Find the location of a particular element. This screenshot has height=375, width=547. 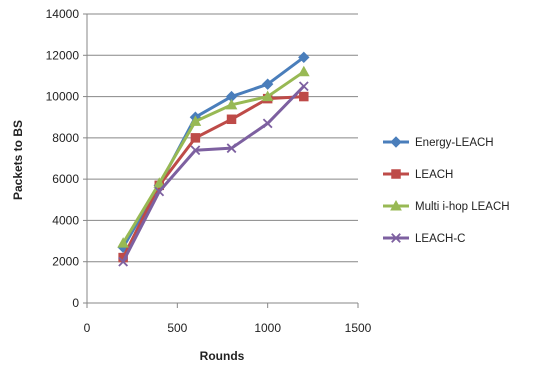

legend-label: Multi i-hop LEACH is located at coordinates (462, 207).